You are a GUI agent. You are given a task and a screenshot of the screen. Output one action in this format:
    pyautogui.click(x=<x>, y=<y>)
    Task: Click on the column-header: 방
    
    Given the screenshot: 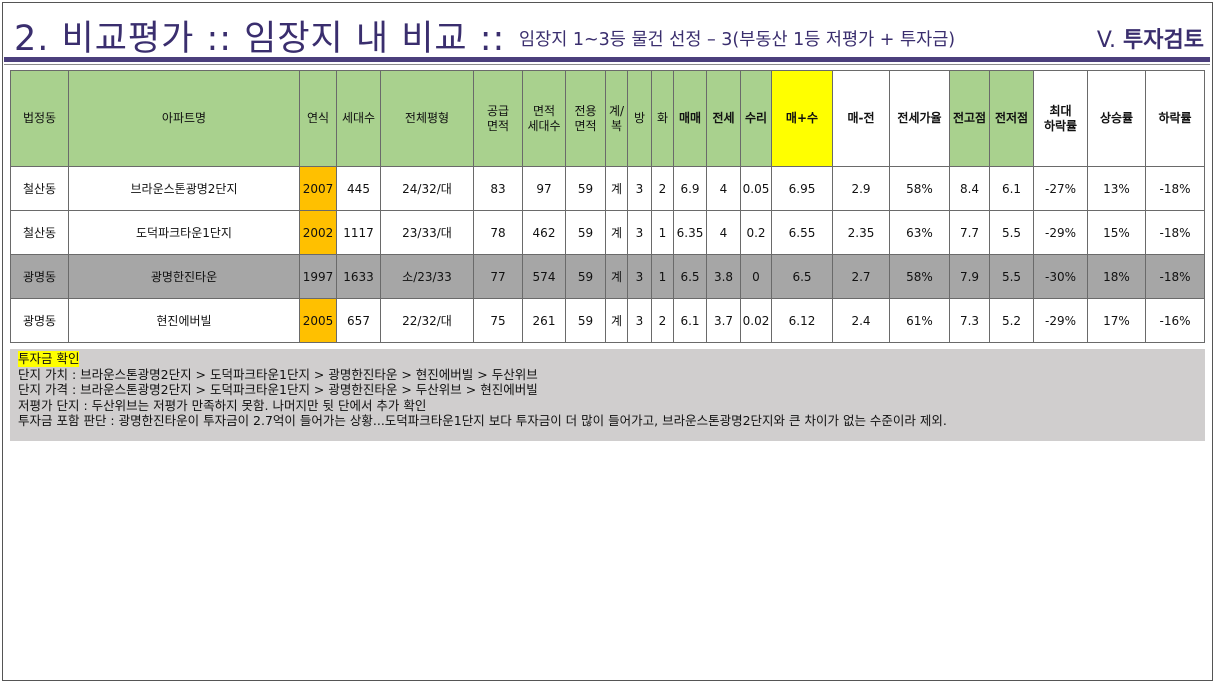 What is the action you would take?
    pyautogui.click(x=639, y=118)
    